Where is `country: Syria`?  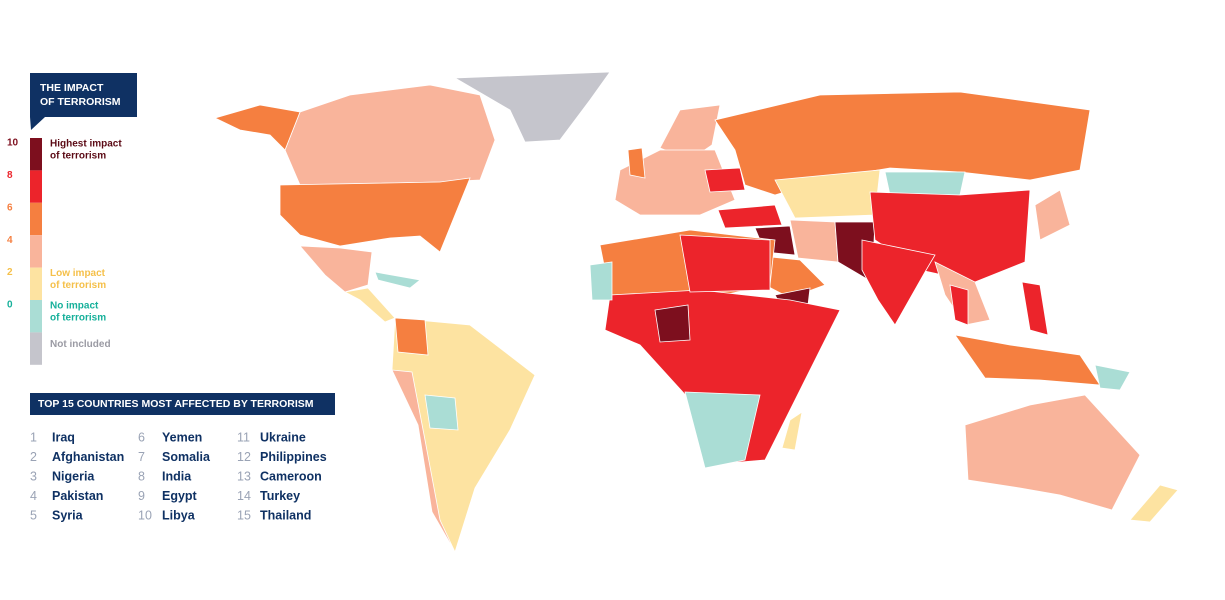 country: Syria is located at coordinates (68, 515).